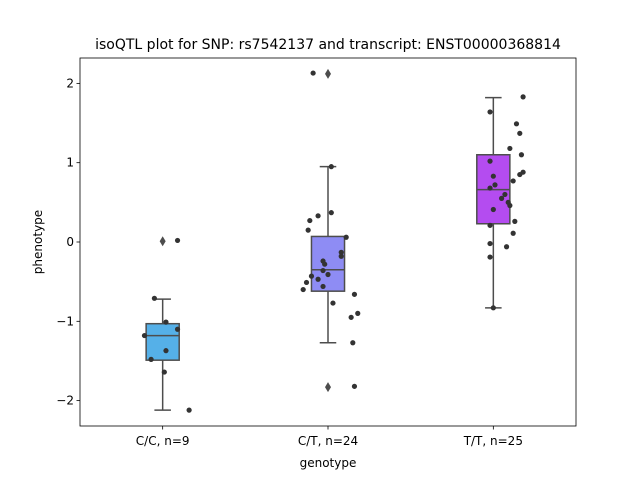  Describe the element at coordinates (70, 163) in the screenshot. I see `y-tick-label: 1` at that location.